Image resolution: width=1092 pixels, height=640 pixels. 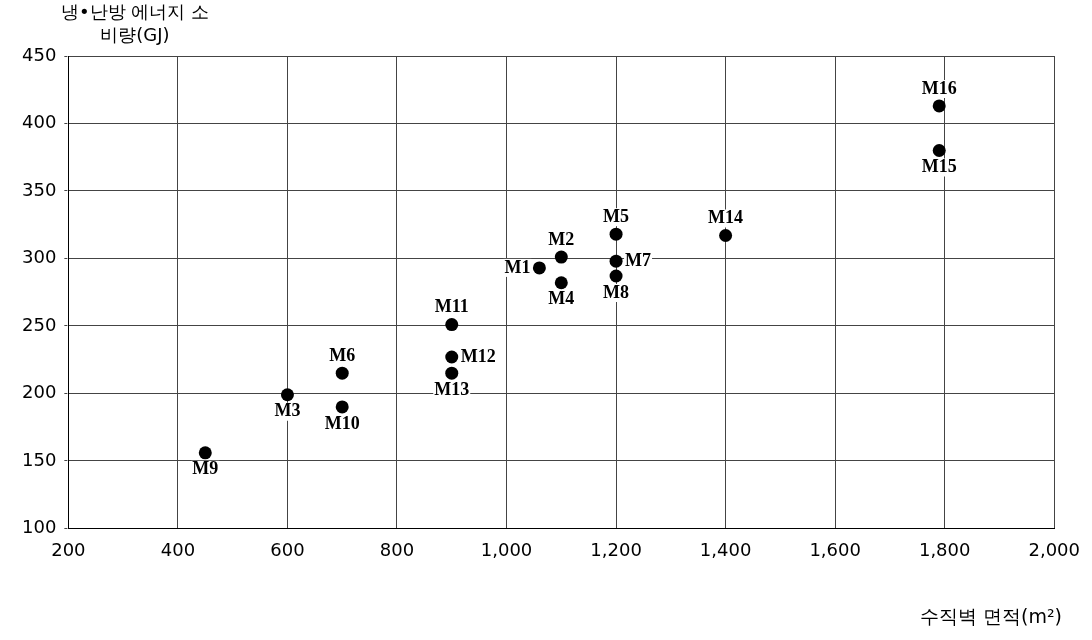 I want to click on x-tick-label: 800, so click(x=397, y=549).